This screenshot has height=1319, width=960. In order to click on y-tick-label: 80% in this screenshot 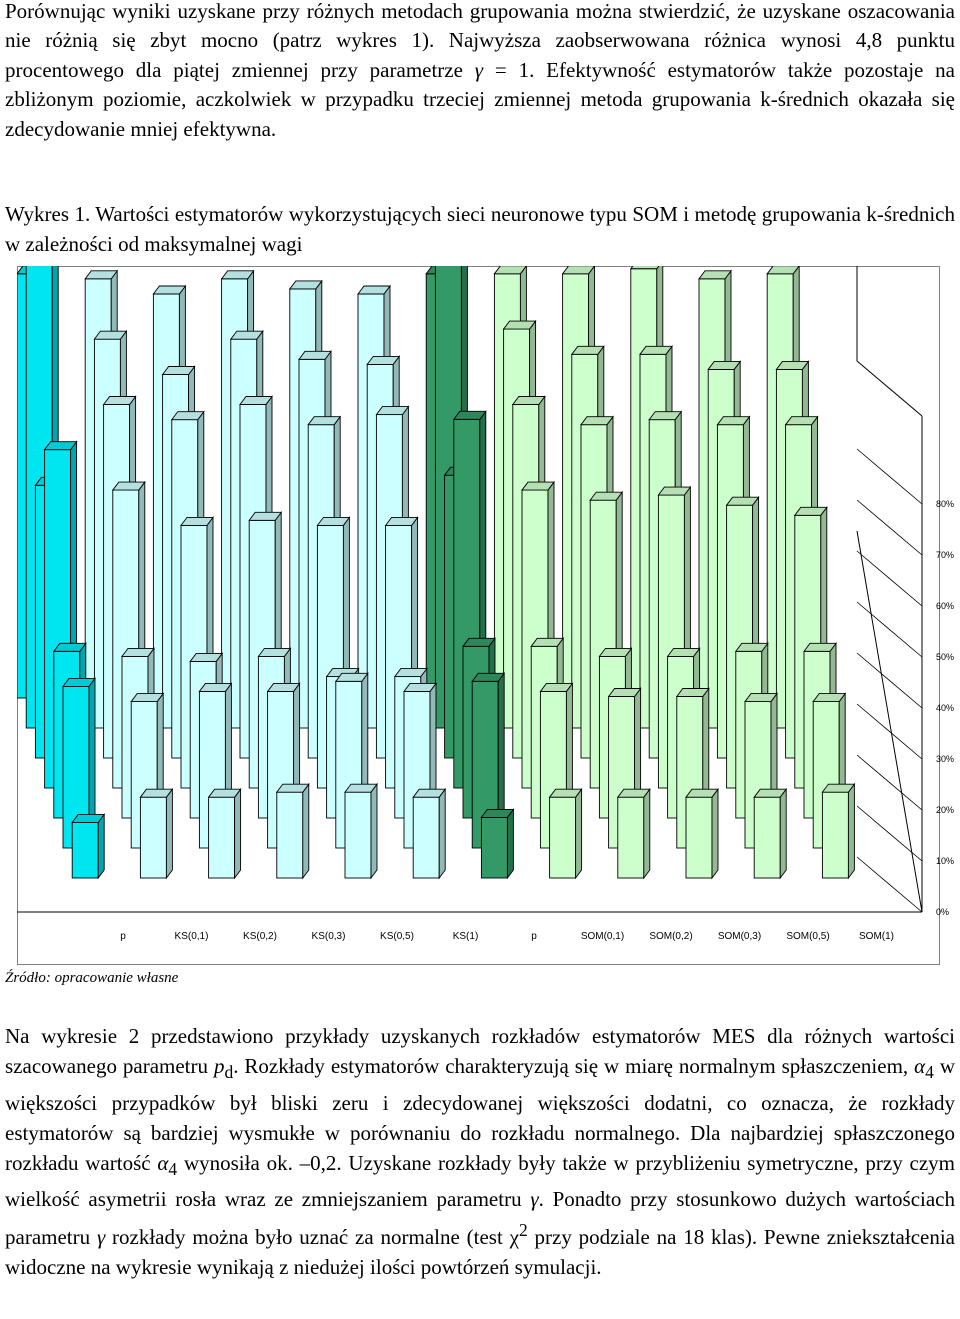, I will do `click(945, 504)`.